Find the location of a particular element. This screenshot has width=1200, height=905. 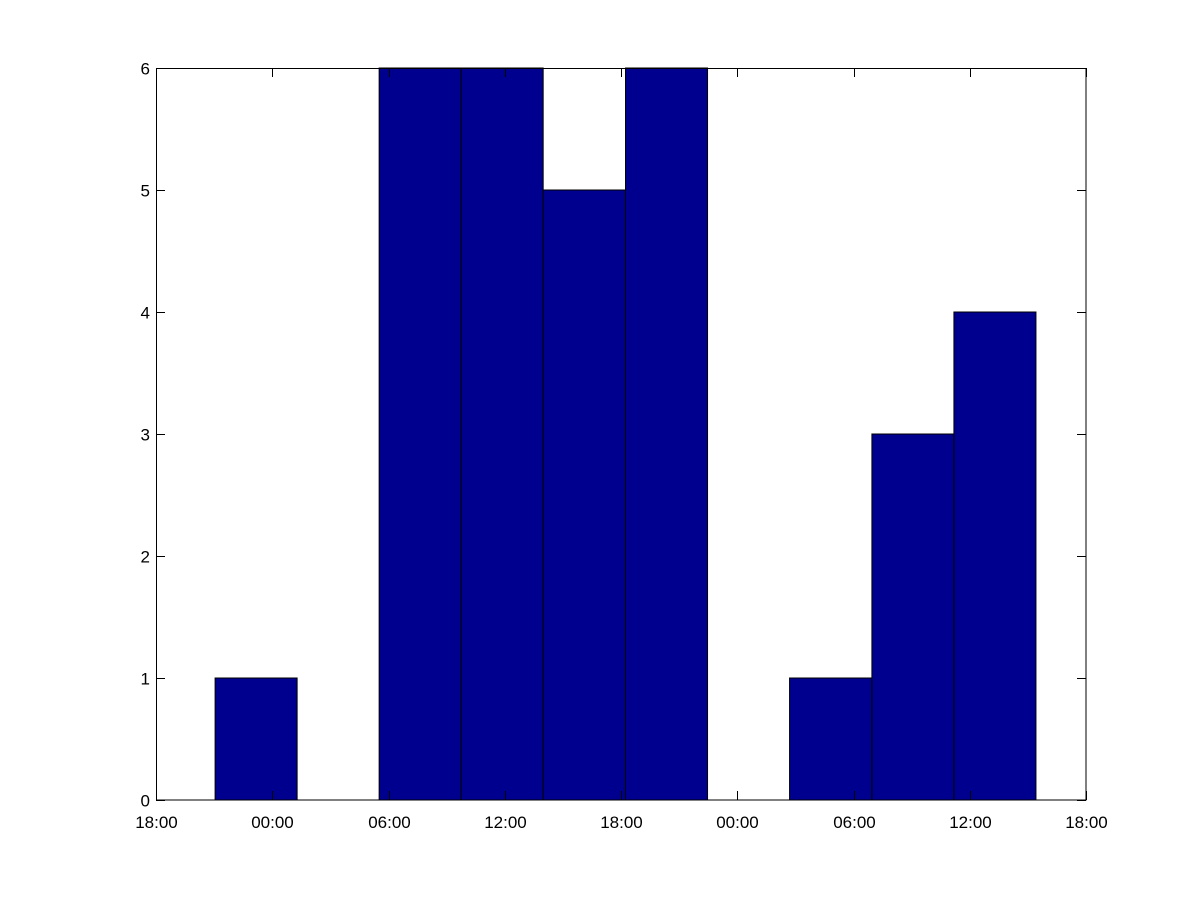

y-tick-label: 6 is located at coordinates (145, 69).